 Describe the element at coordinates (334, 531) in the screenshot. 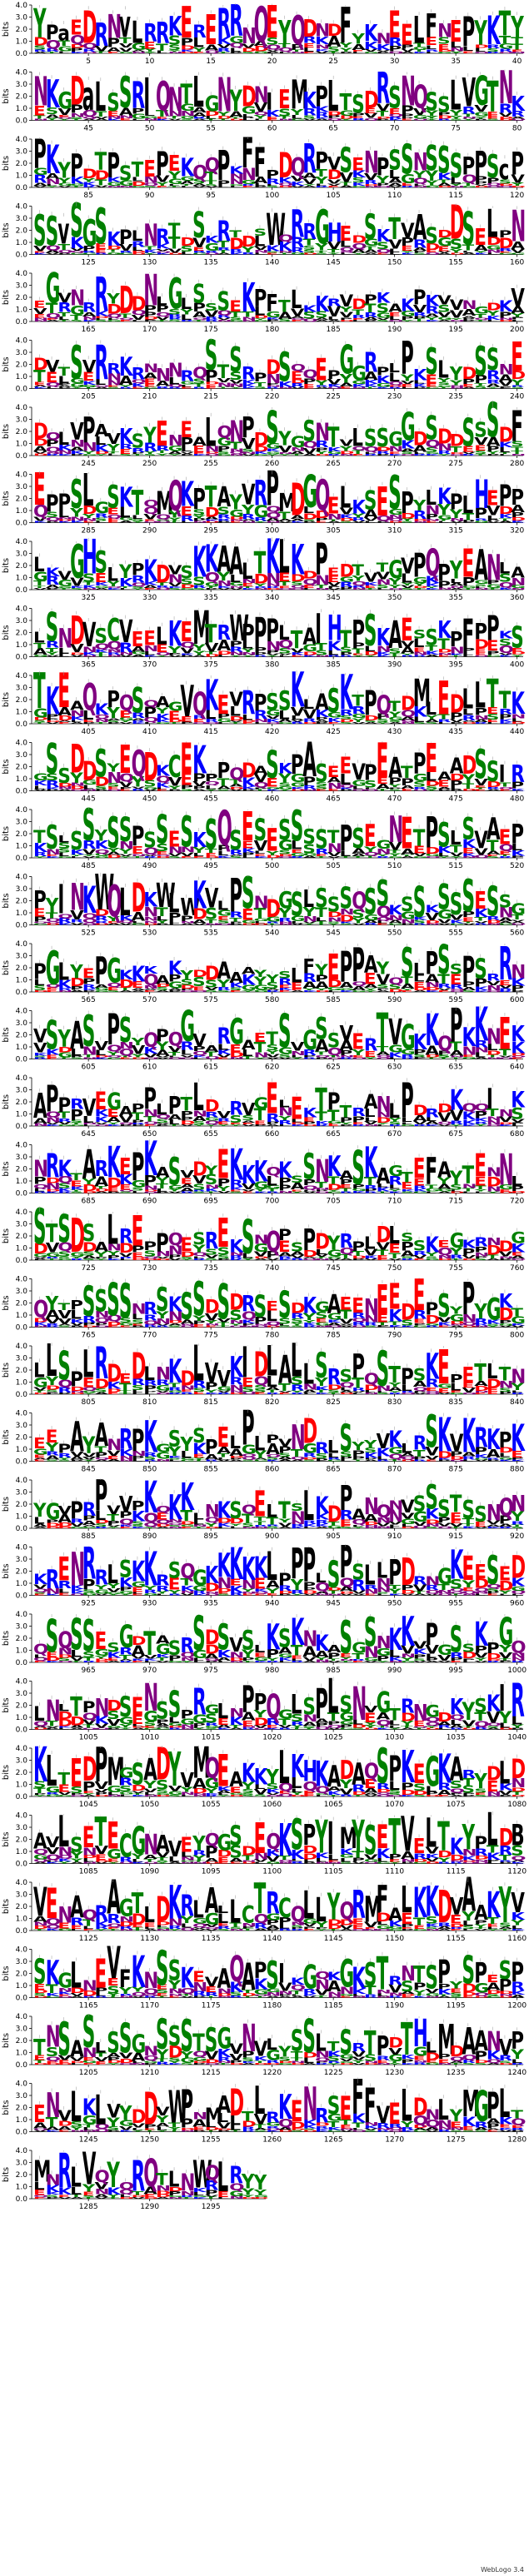

I see `x-tick-label: 305` at that location.